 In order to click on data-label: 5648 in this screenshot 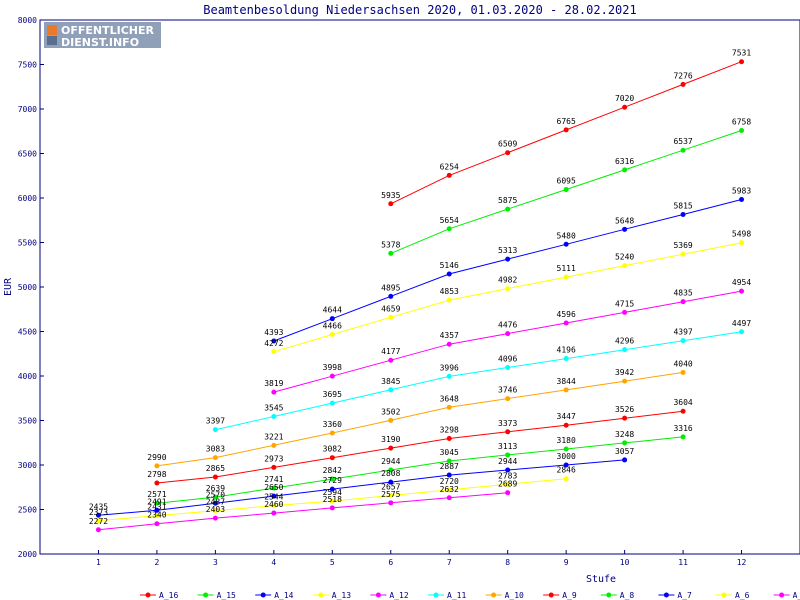, I will do `click(624, 220)`.